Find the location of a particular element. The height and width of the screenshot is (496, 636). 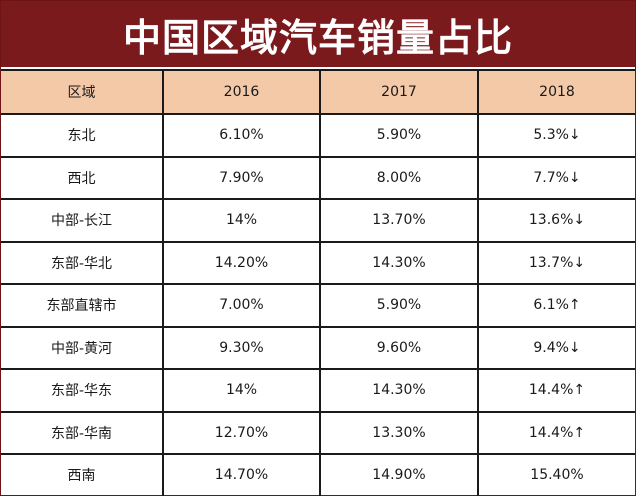

table-row: 东部直辖市 7.00% 5.90% 6.1%↑ is located at coordinates (318, 305).